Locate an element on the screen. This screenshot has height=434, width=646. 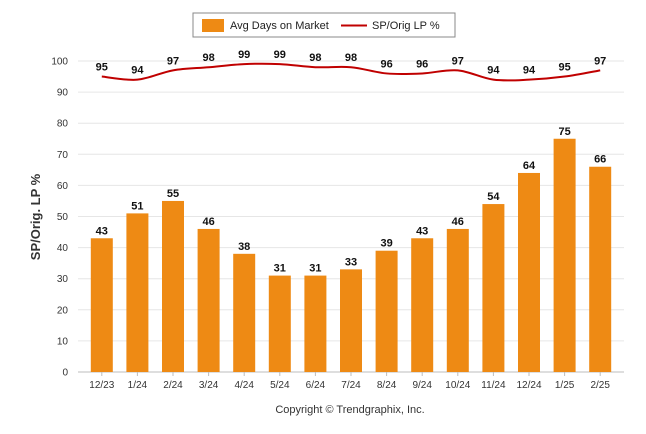
x-tick-9/24: 9/24 is located at coordinates (422, 385).